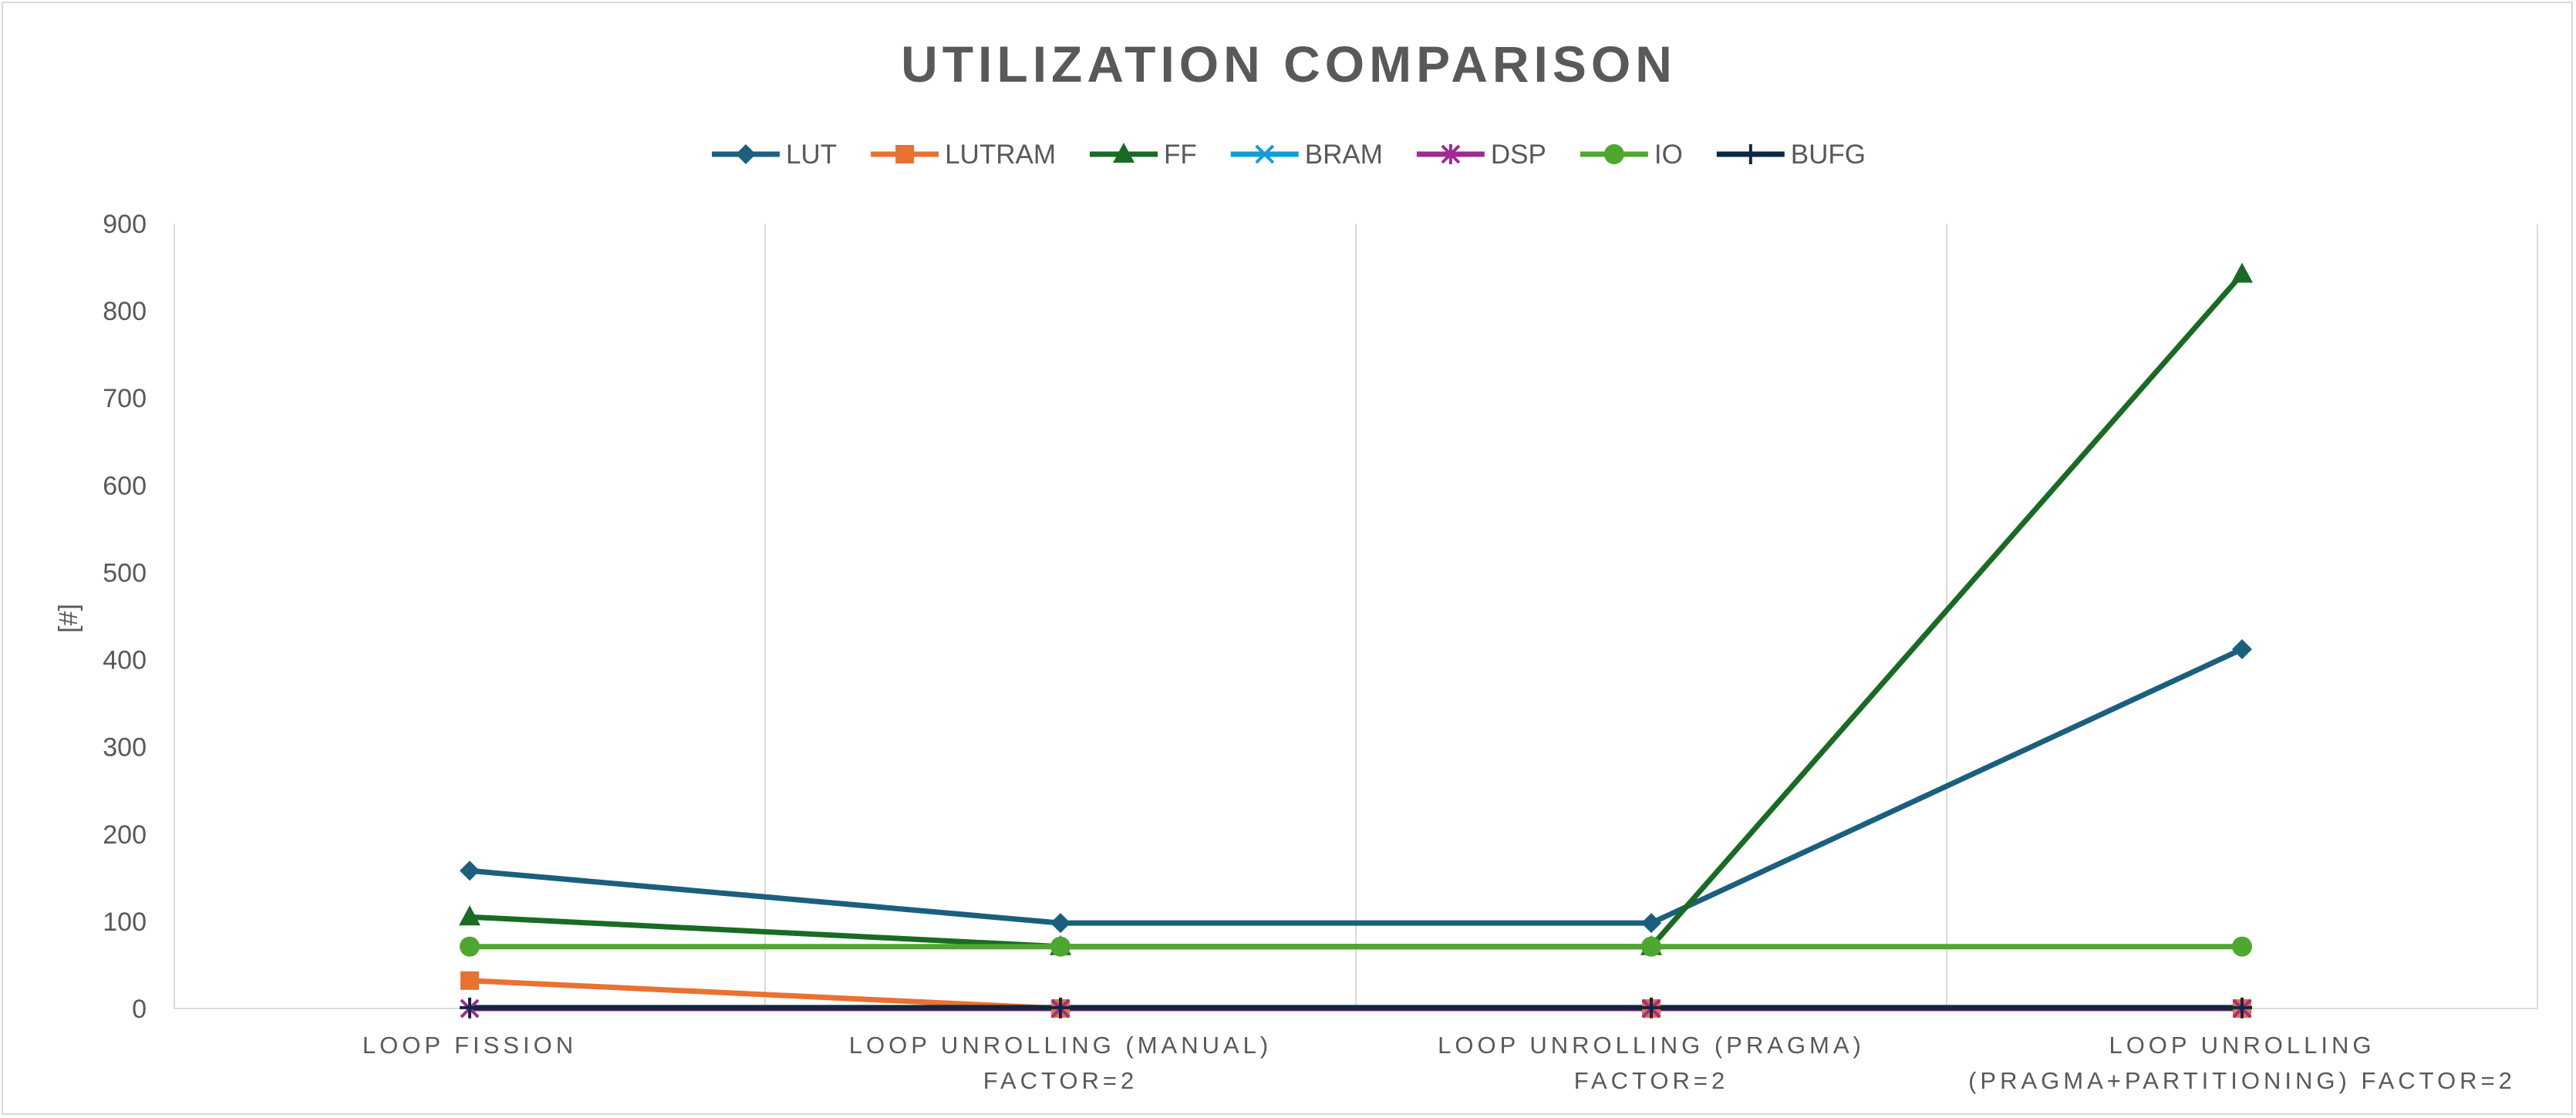 This screenshot has height=1118, width=2576. I want to click on y-tick-label: 600, so click(125, 486).